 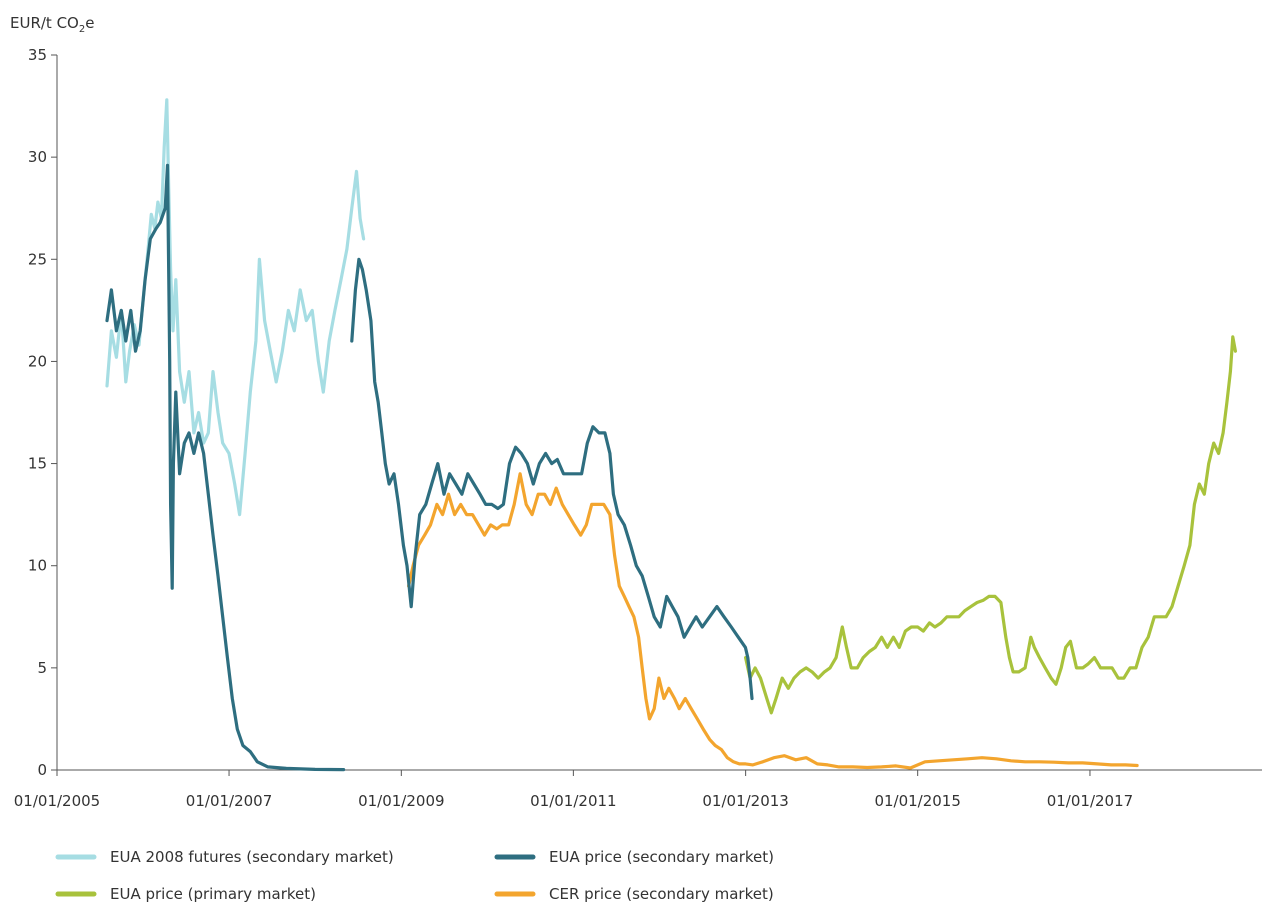 What do you see at coordinates (42, 770) in the screenshot?
I see `y-tick-label: 0` at bounding box center [42, 770].